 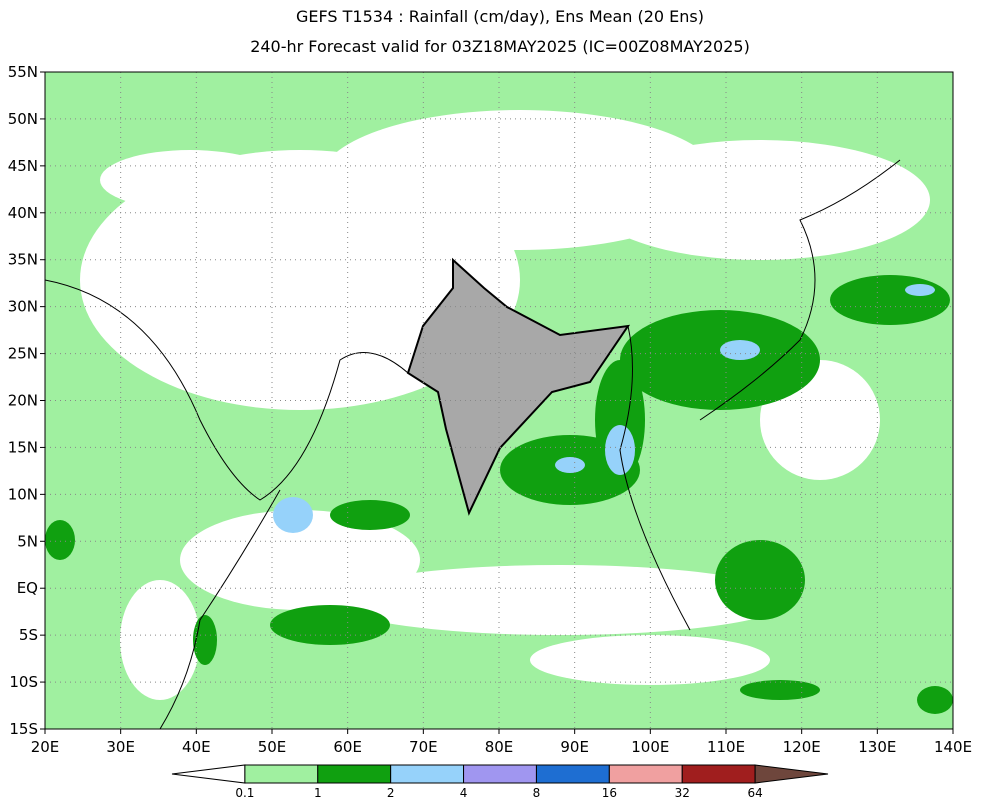 What do you see at coordinates (23, 119) in the screenshot?
I see `y-tick-label: 50N` at bounding box center [23, 119].